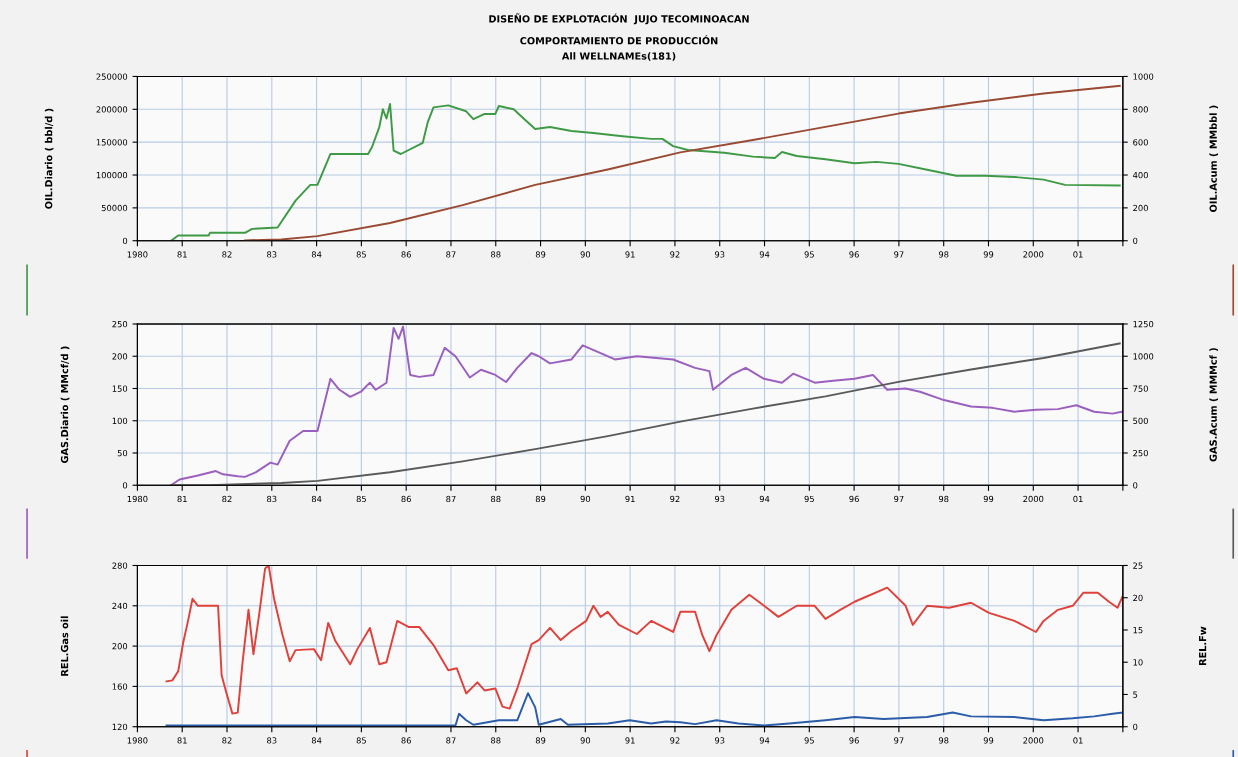 The image size is (1238, 757). I want to click on y2-tick-label: 600, so click(1140, 142).